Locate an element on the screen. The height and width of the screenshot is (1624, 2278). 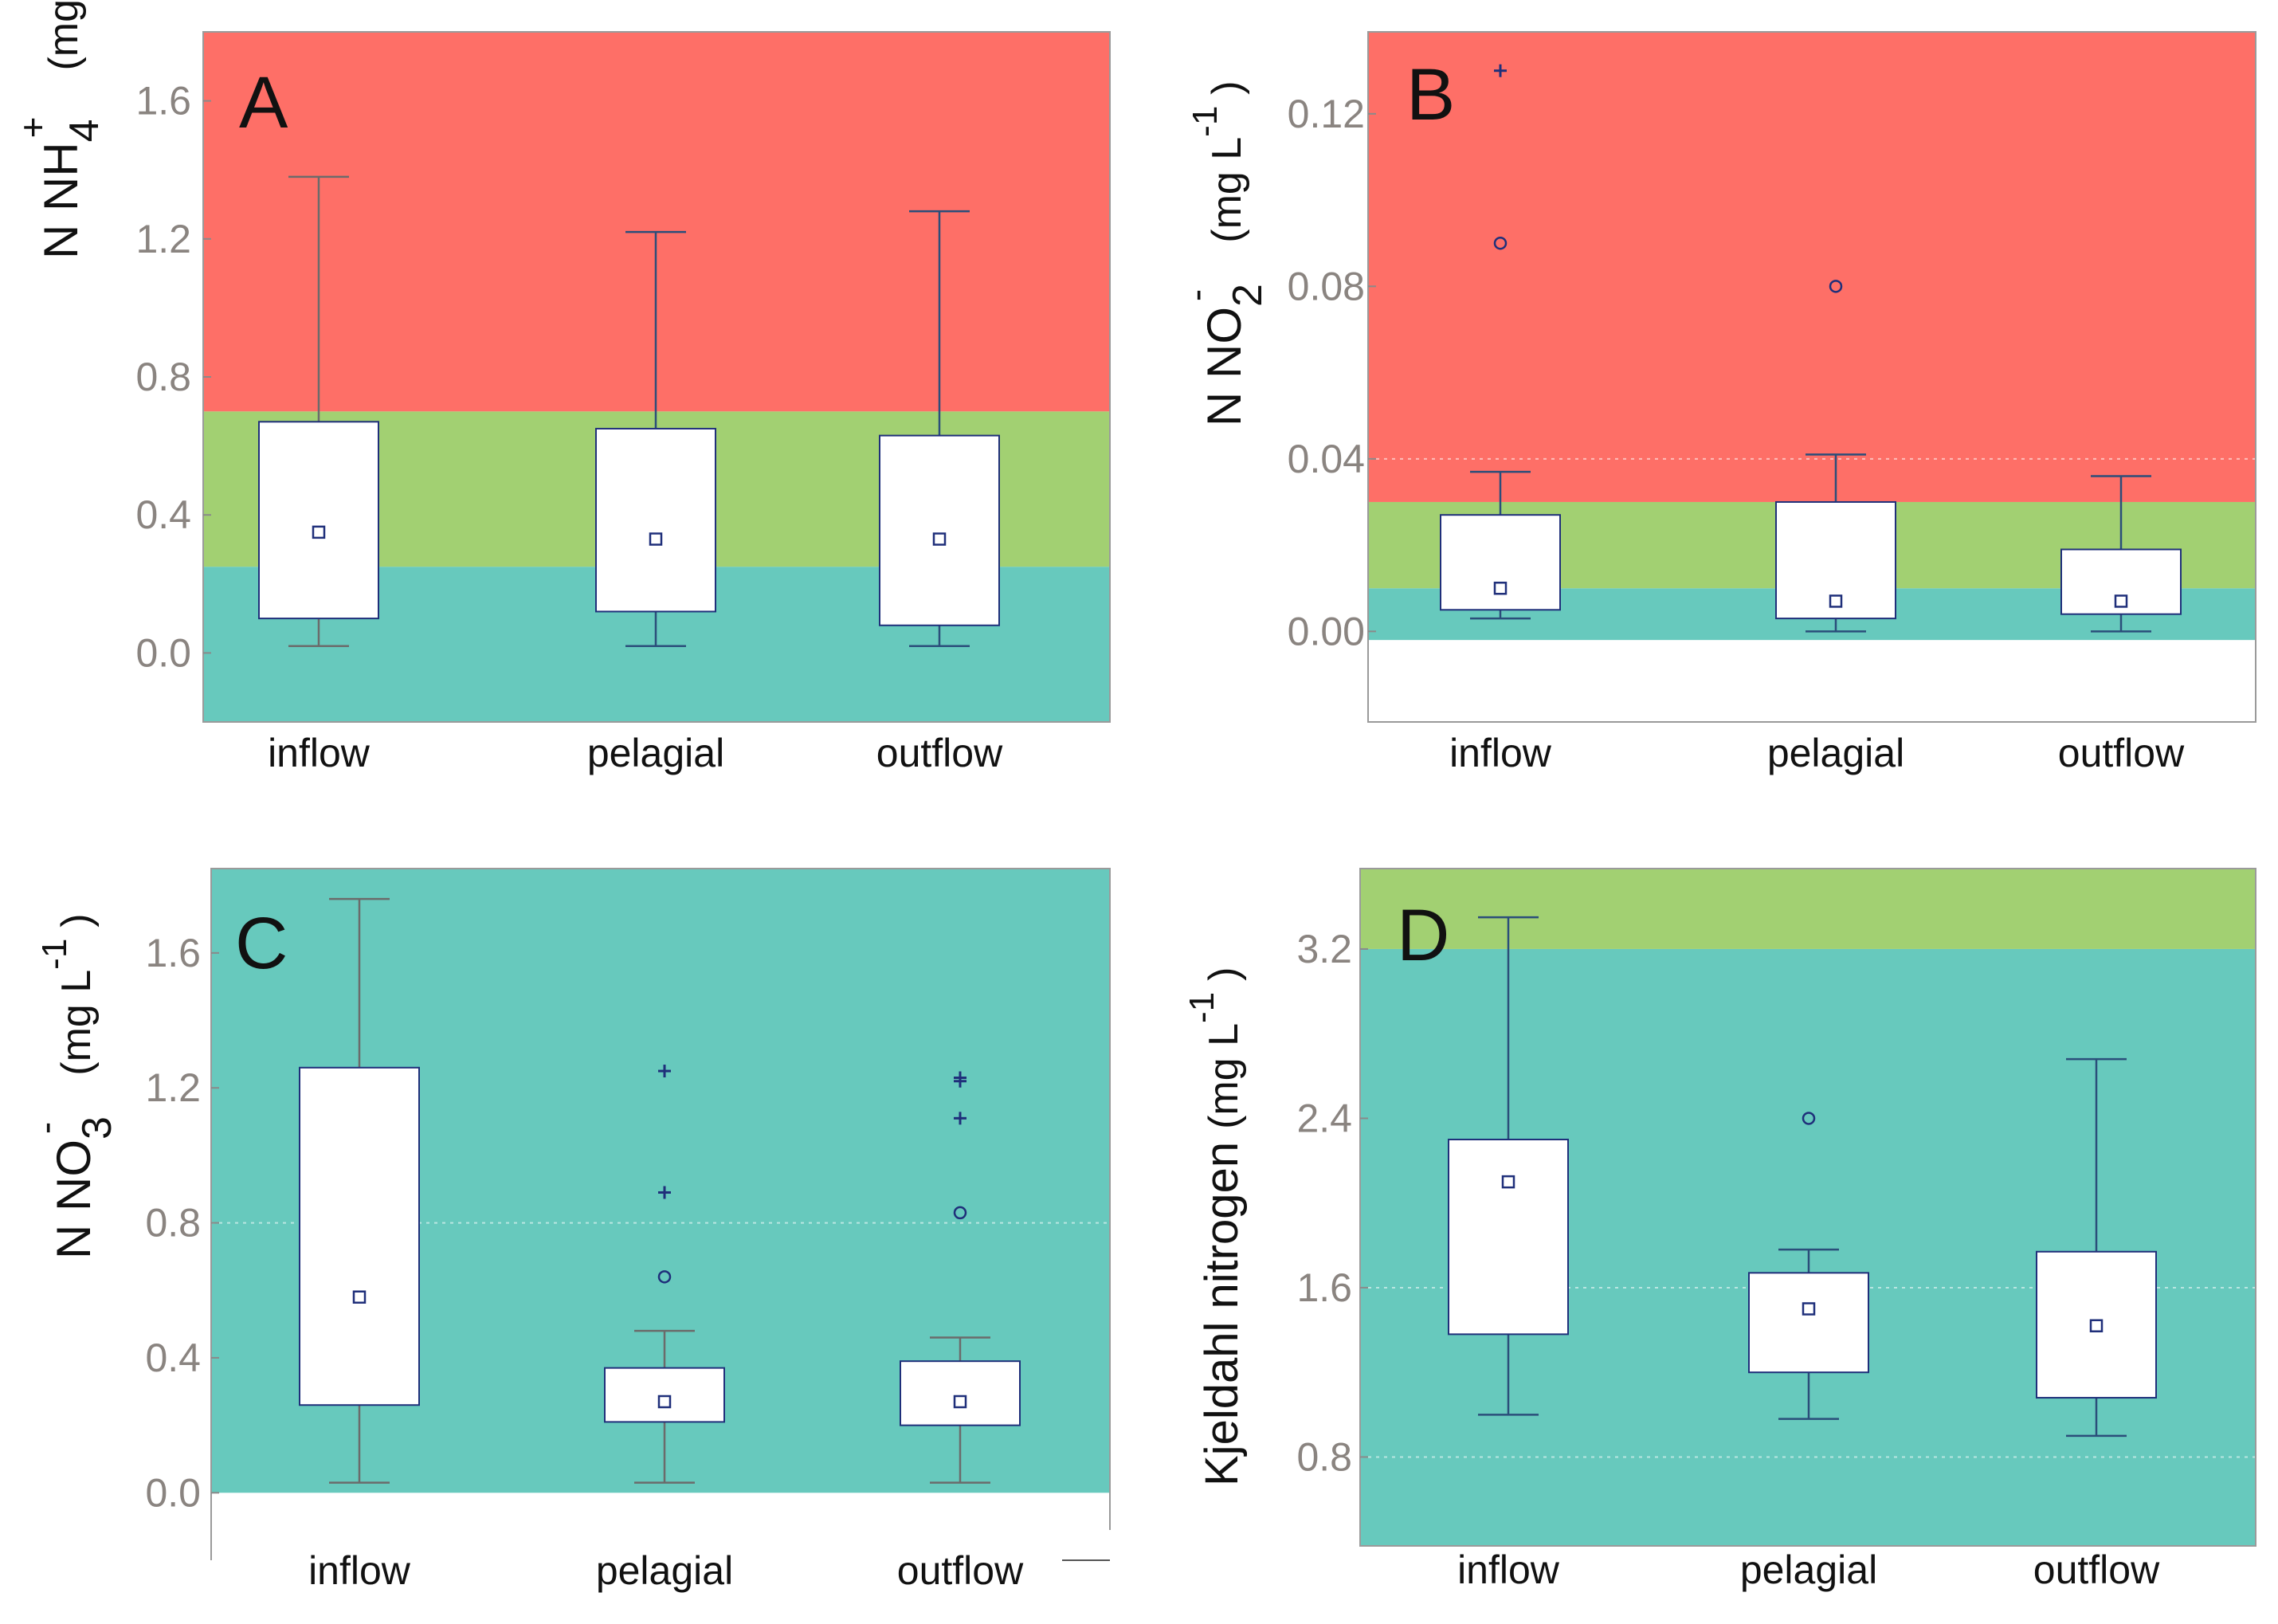
panel-A-letter: A is located at coordinates (263, 103).